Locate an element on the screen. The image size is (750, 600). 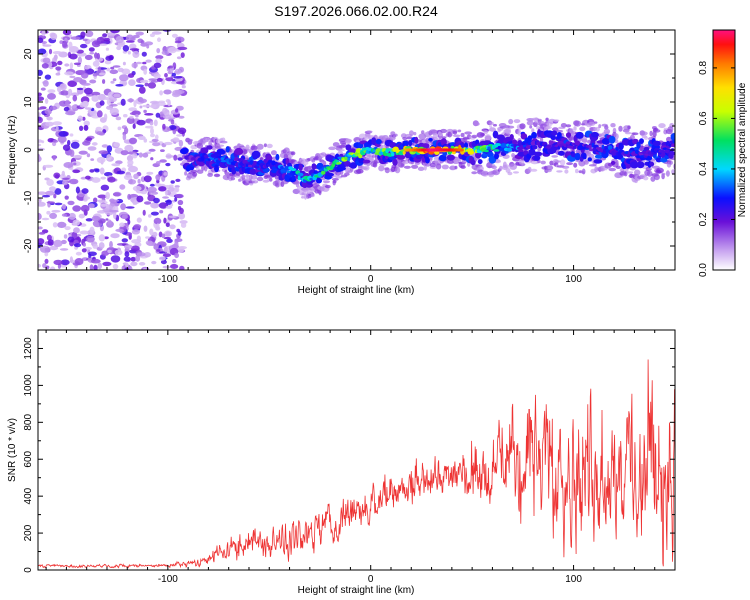
x-tick-label: 0 is located at coordinates (371, 579).